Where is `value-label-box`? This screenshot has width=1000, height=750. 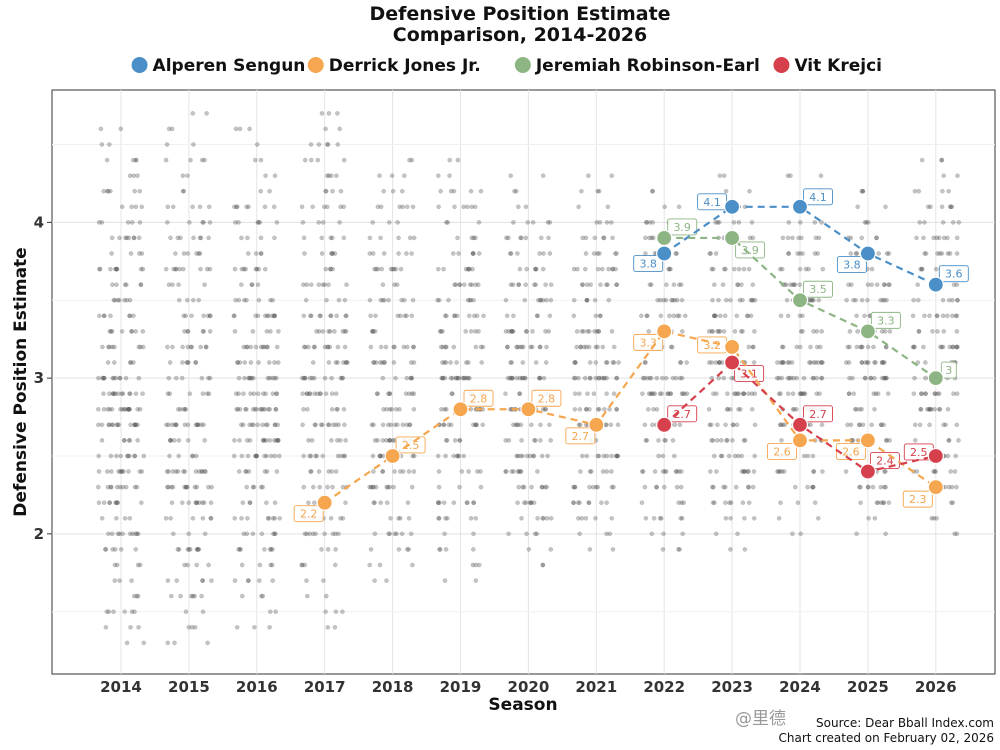 value-label-box is located at coordinates (308, 514).